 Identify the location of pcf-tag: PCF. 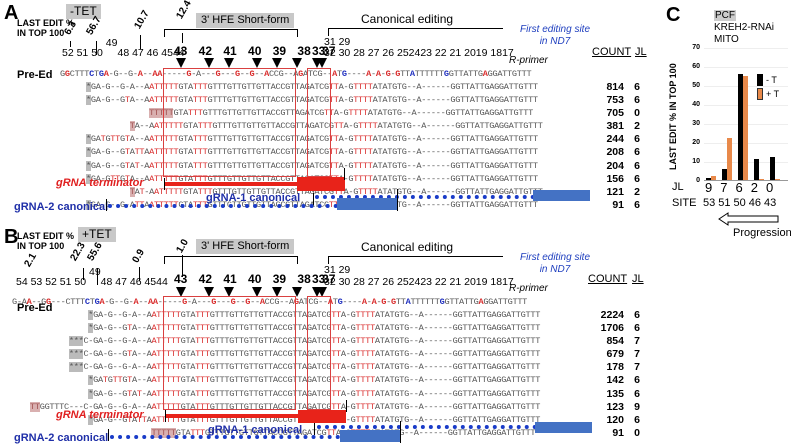
(725, 15).